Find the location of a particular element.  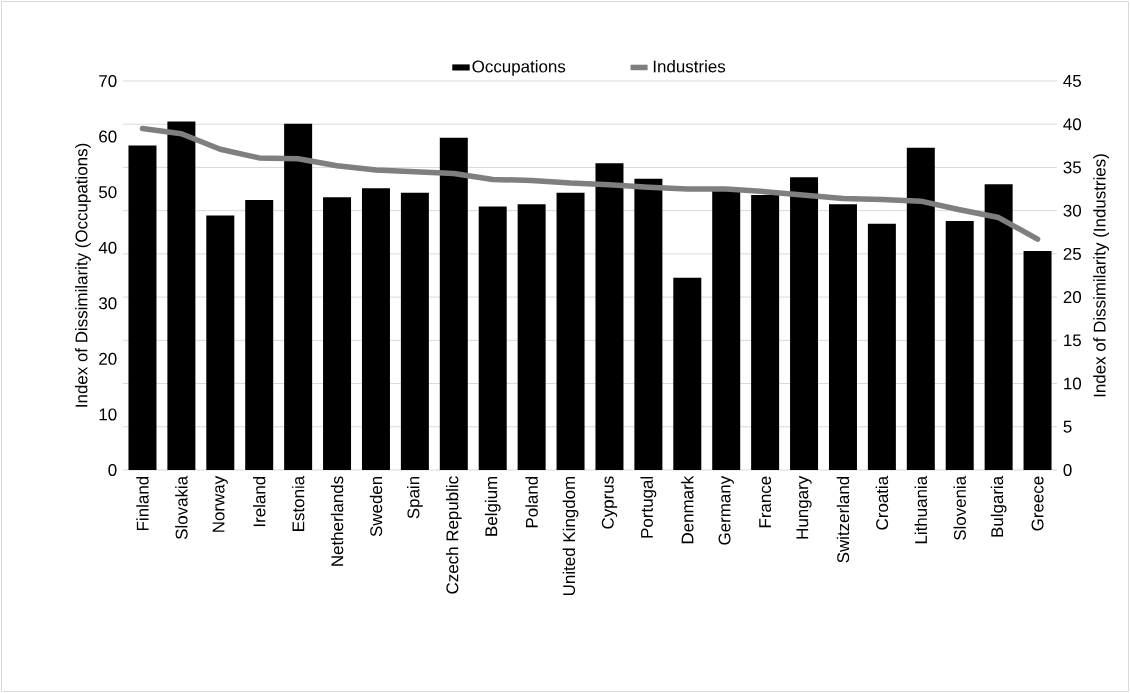

y-tick-label: 0 is located at coordinates (112, 469).